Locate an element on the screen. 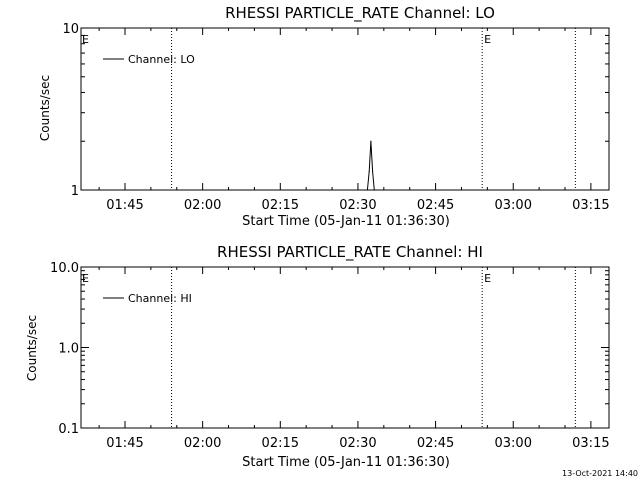 This screenshot has height=480, width=640. y-tick-label: 10.0 is located at coordinates (64, 268).